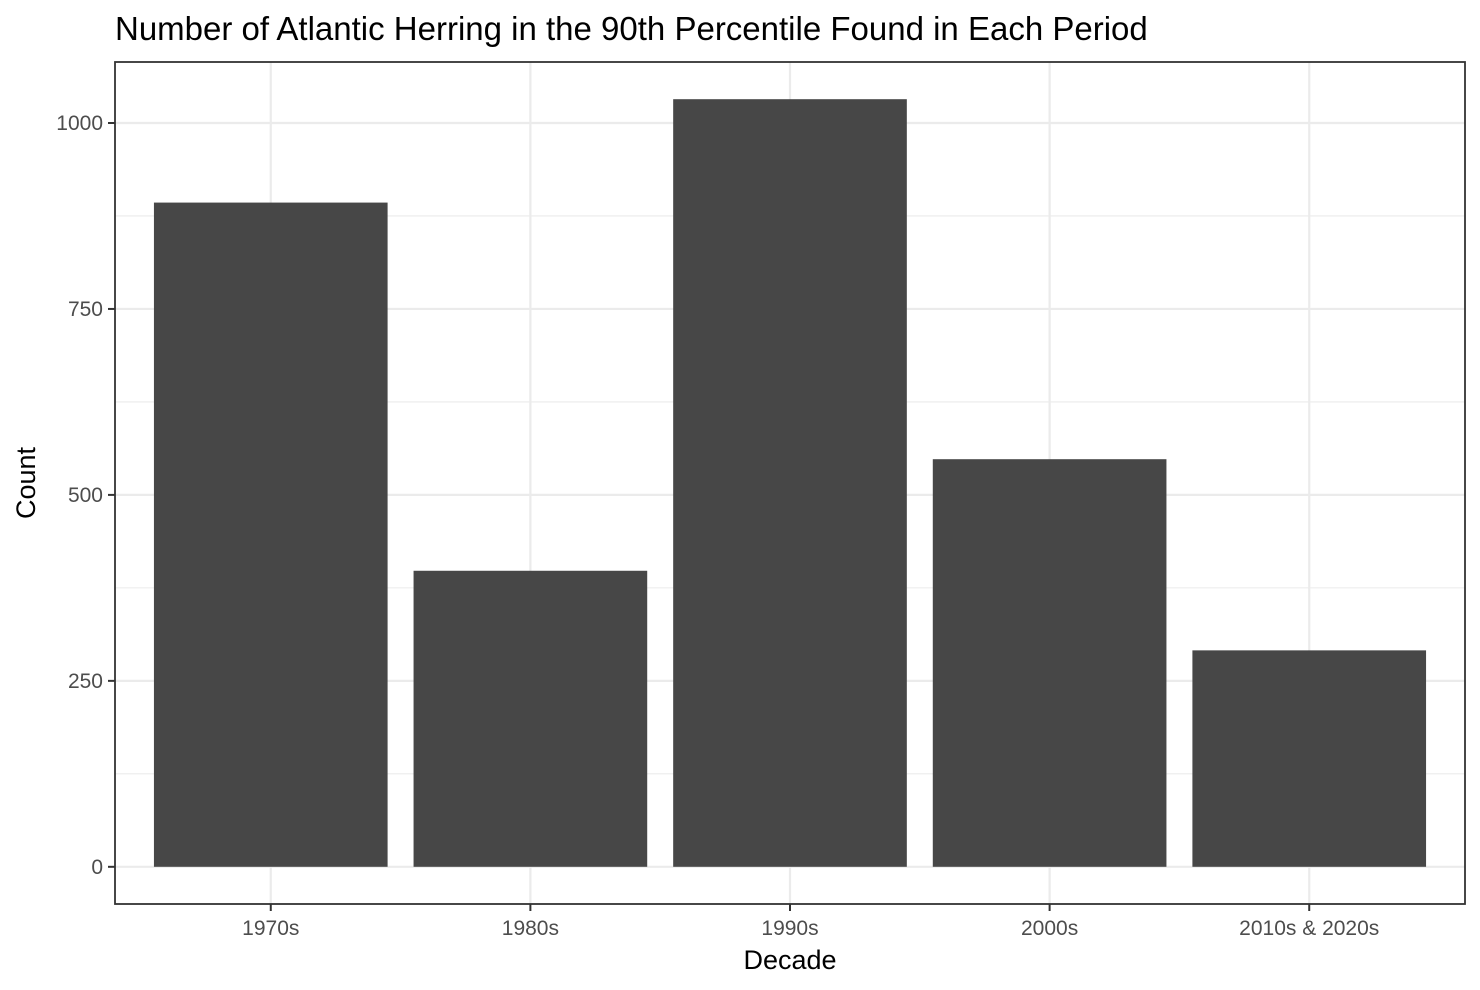 This screenshot has height=990, width=1480. I want to click on y-tick-label: 1000, so click(79, 123).